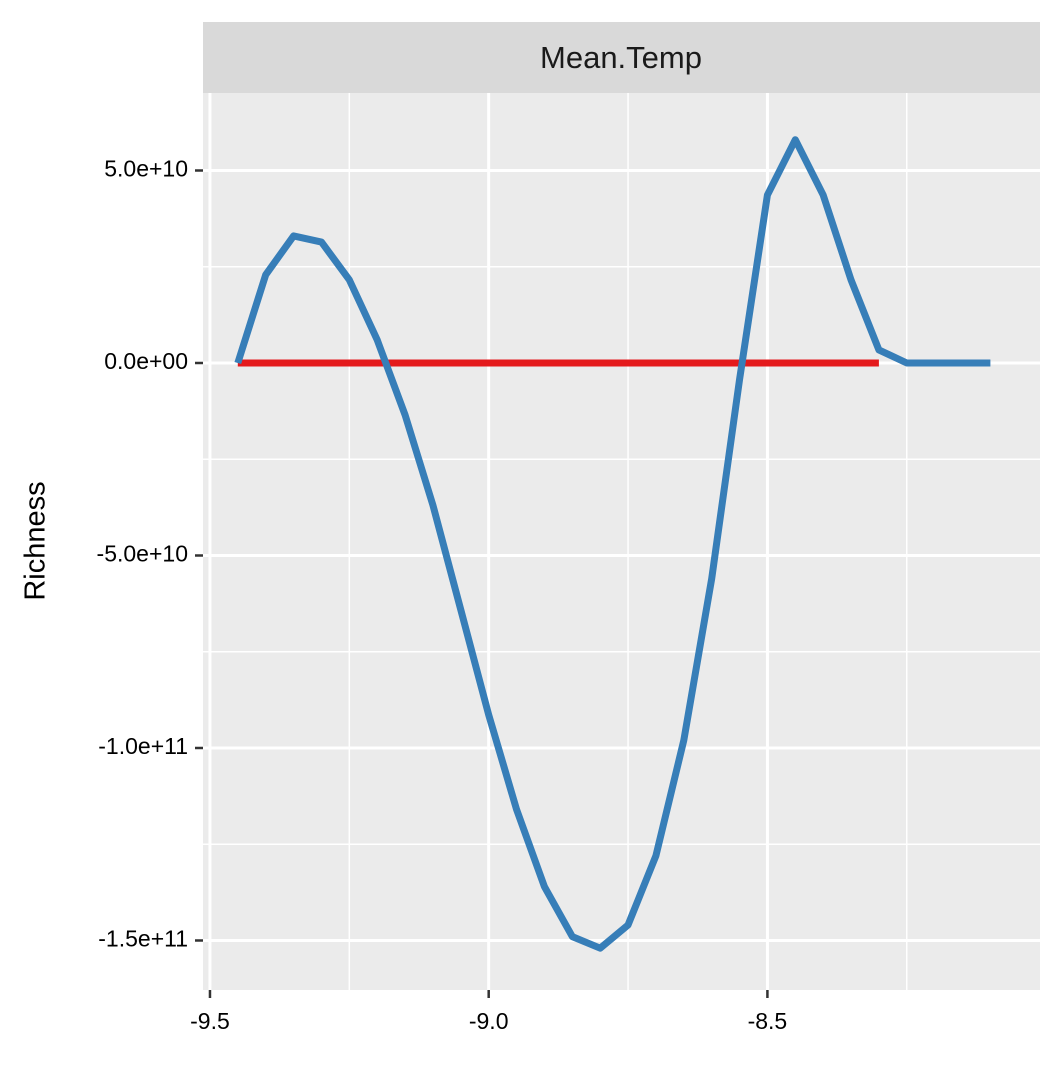 The image size is (1062, 1067). I want to click on y-axis-label: Richness, so click(36, 540).